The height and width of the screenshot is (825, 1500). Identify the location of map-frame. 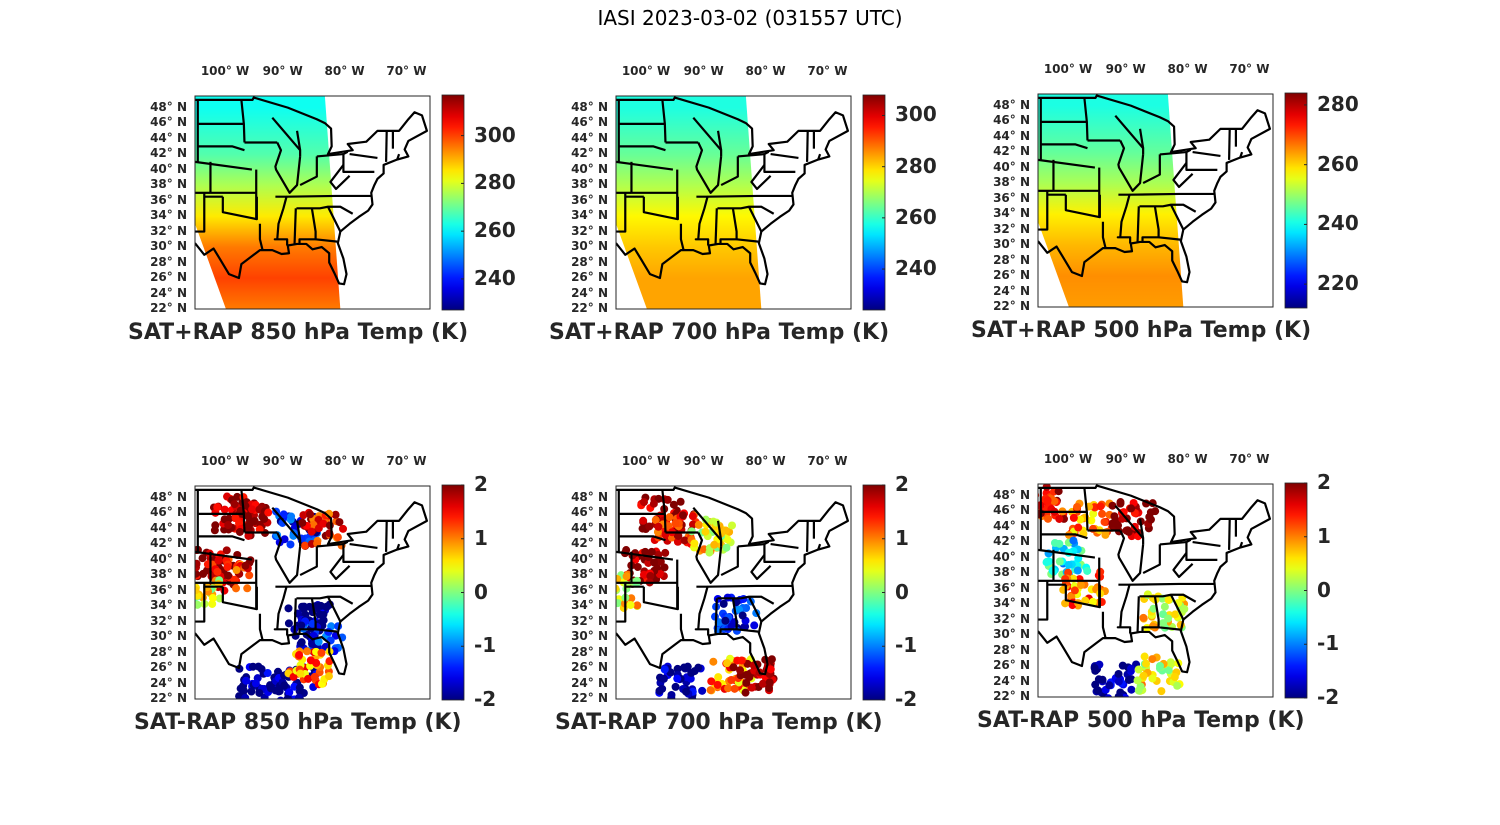
(733, 202).